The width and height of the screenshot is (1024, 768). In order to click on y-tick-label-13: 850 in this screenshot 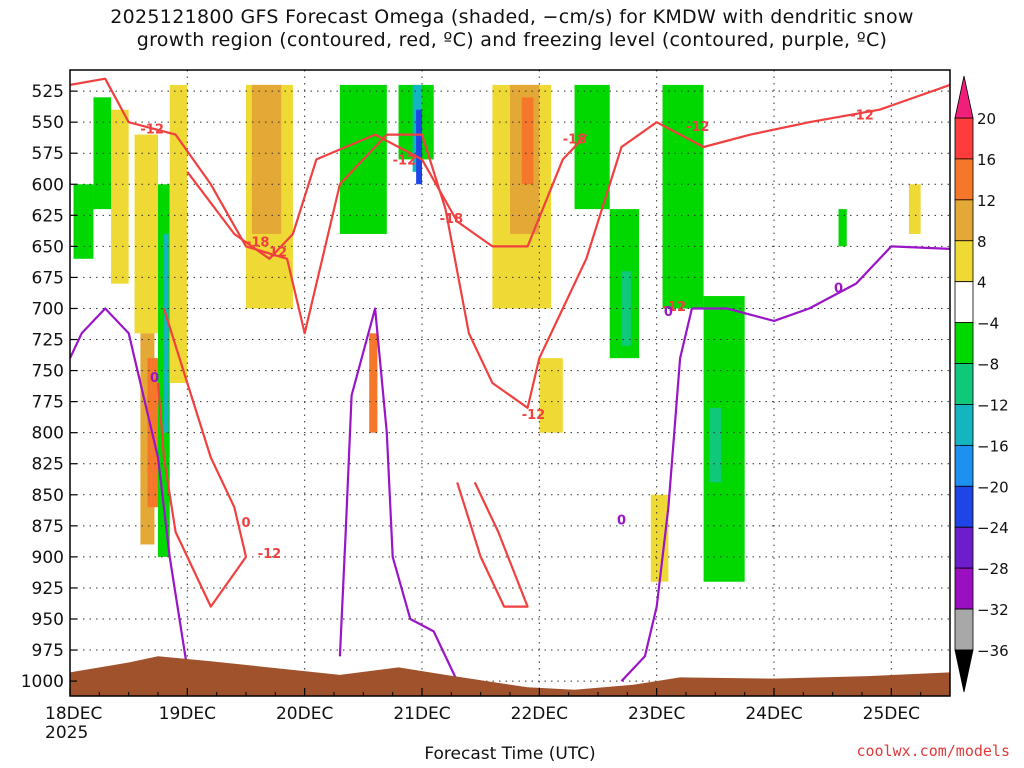, I will do `click(48, 496)`.